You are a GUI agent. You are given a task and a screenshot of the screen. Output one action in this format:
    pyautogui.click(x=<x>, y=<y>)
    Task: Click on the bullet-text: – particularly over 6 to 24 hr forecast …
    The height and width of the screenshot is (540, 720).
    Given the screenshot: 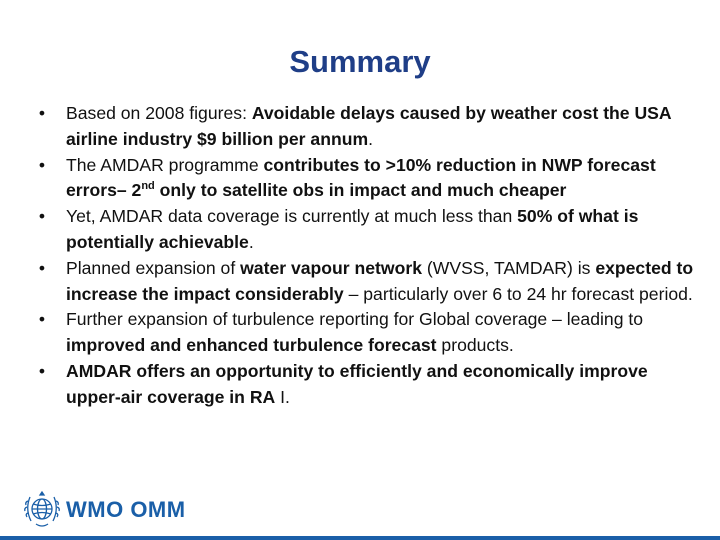 What is the action you would take?
    pyautogui.click(x=518, y=293)
    